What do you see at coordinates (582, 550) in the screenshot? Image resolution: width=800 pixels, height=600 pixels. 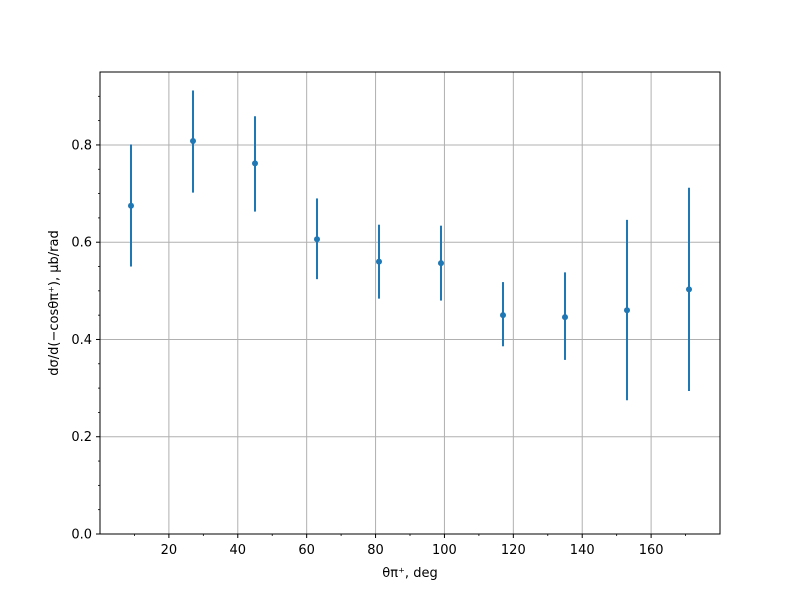 I see `x-tick-label: 140` at bounding box center [582, 550].